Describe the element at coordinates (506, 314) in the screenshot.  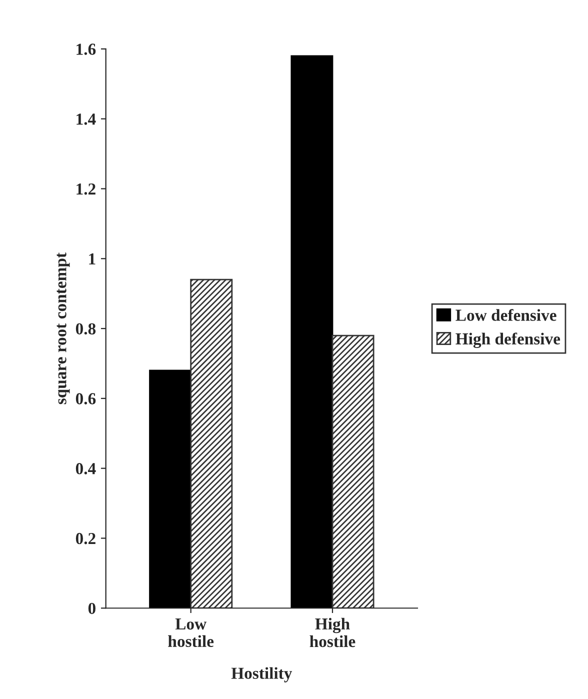
I see `legend-label: Low defensive` at that location.